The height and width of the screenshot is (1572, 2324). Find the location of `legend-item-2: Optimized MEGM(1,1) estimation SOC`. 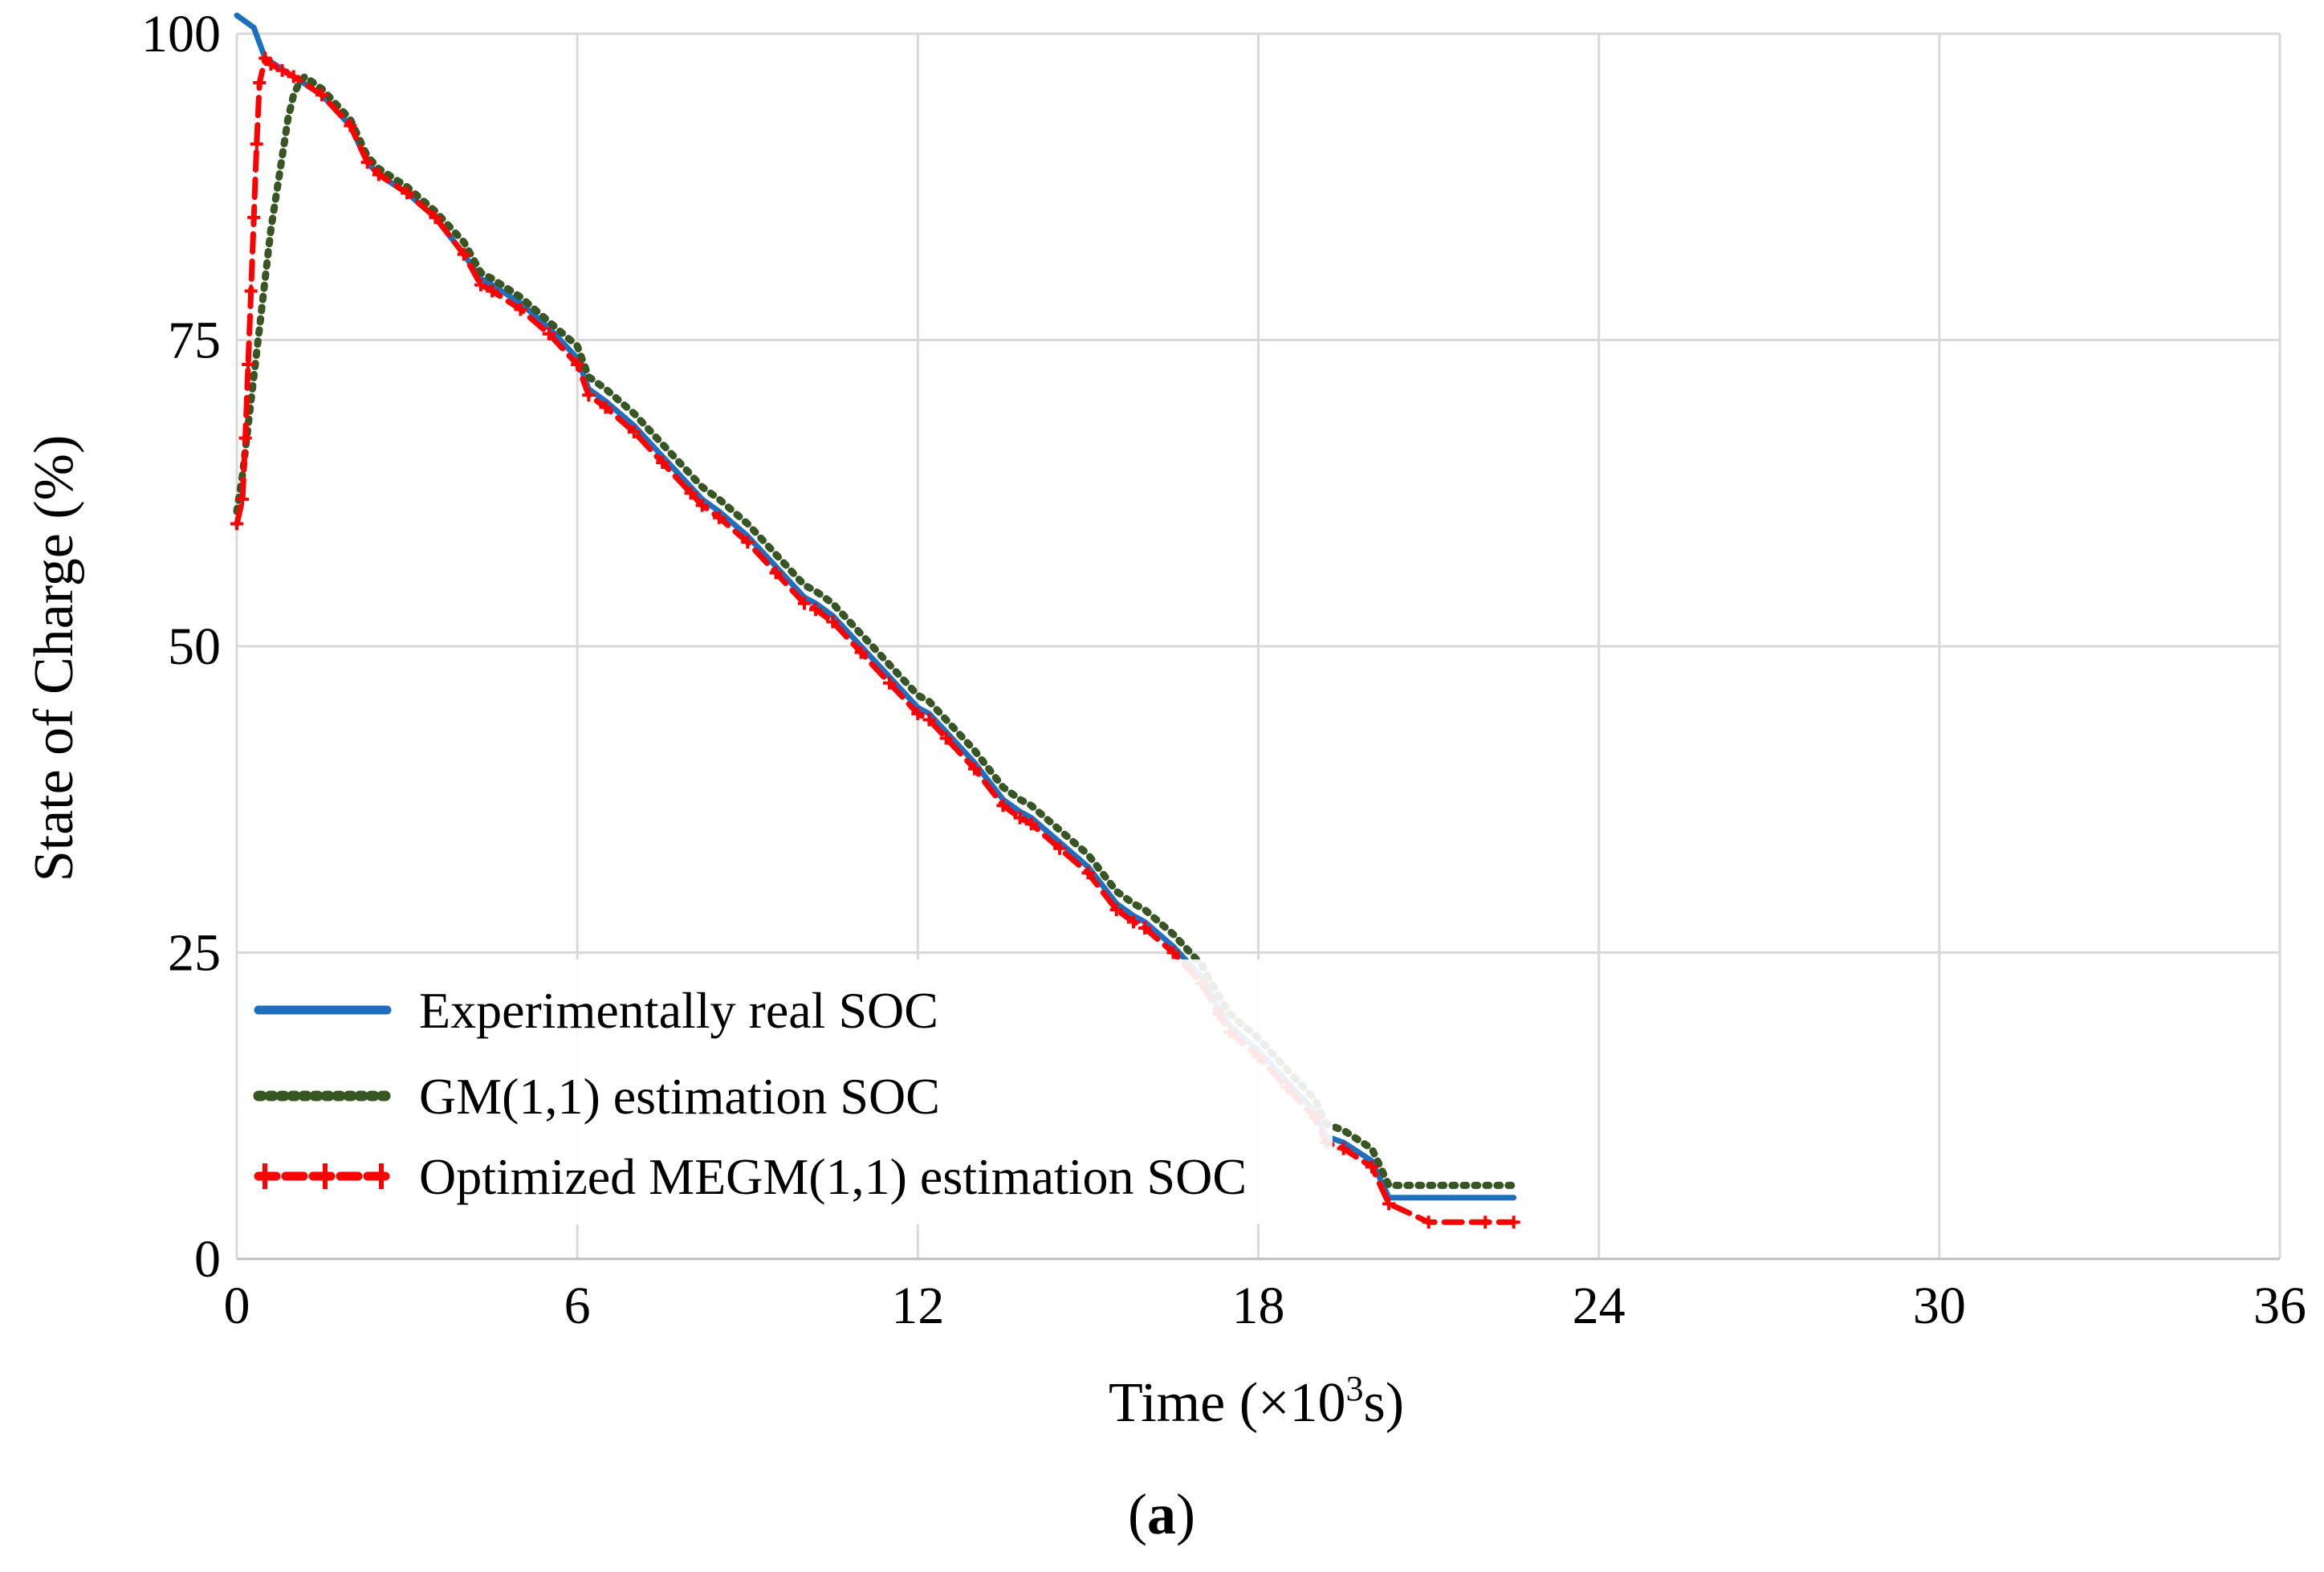

legend-item-2: Optimized MEGM(1,1) estimation SOC is located at coordinates (750, 1176).